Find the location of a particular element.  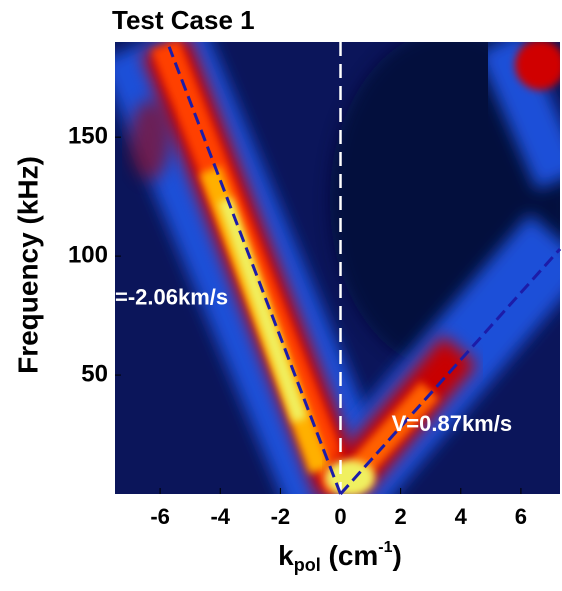

x-label-close: ) is located at coordinates (397, 555).